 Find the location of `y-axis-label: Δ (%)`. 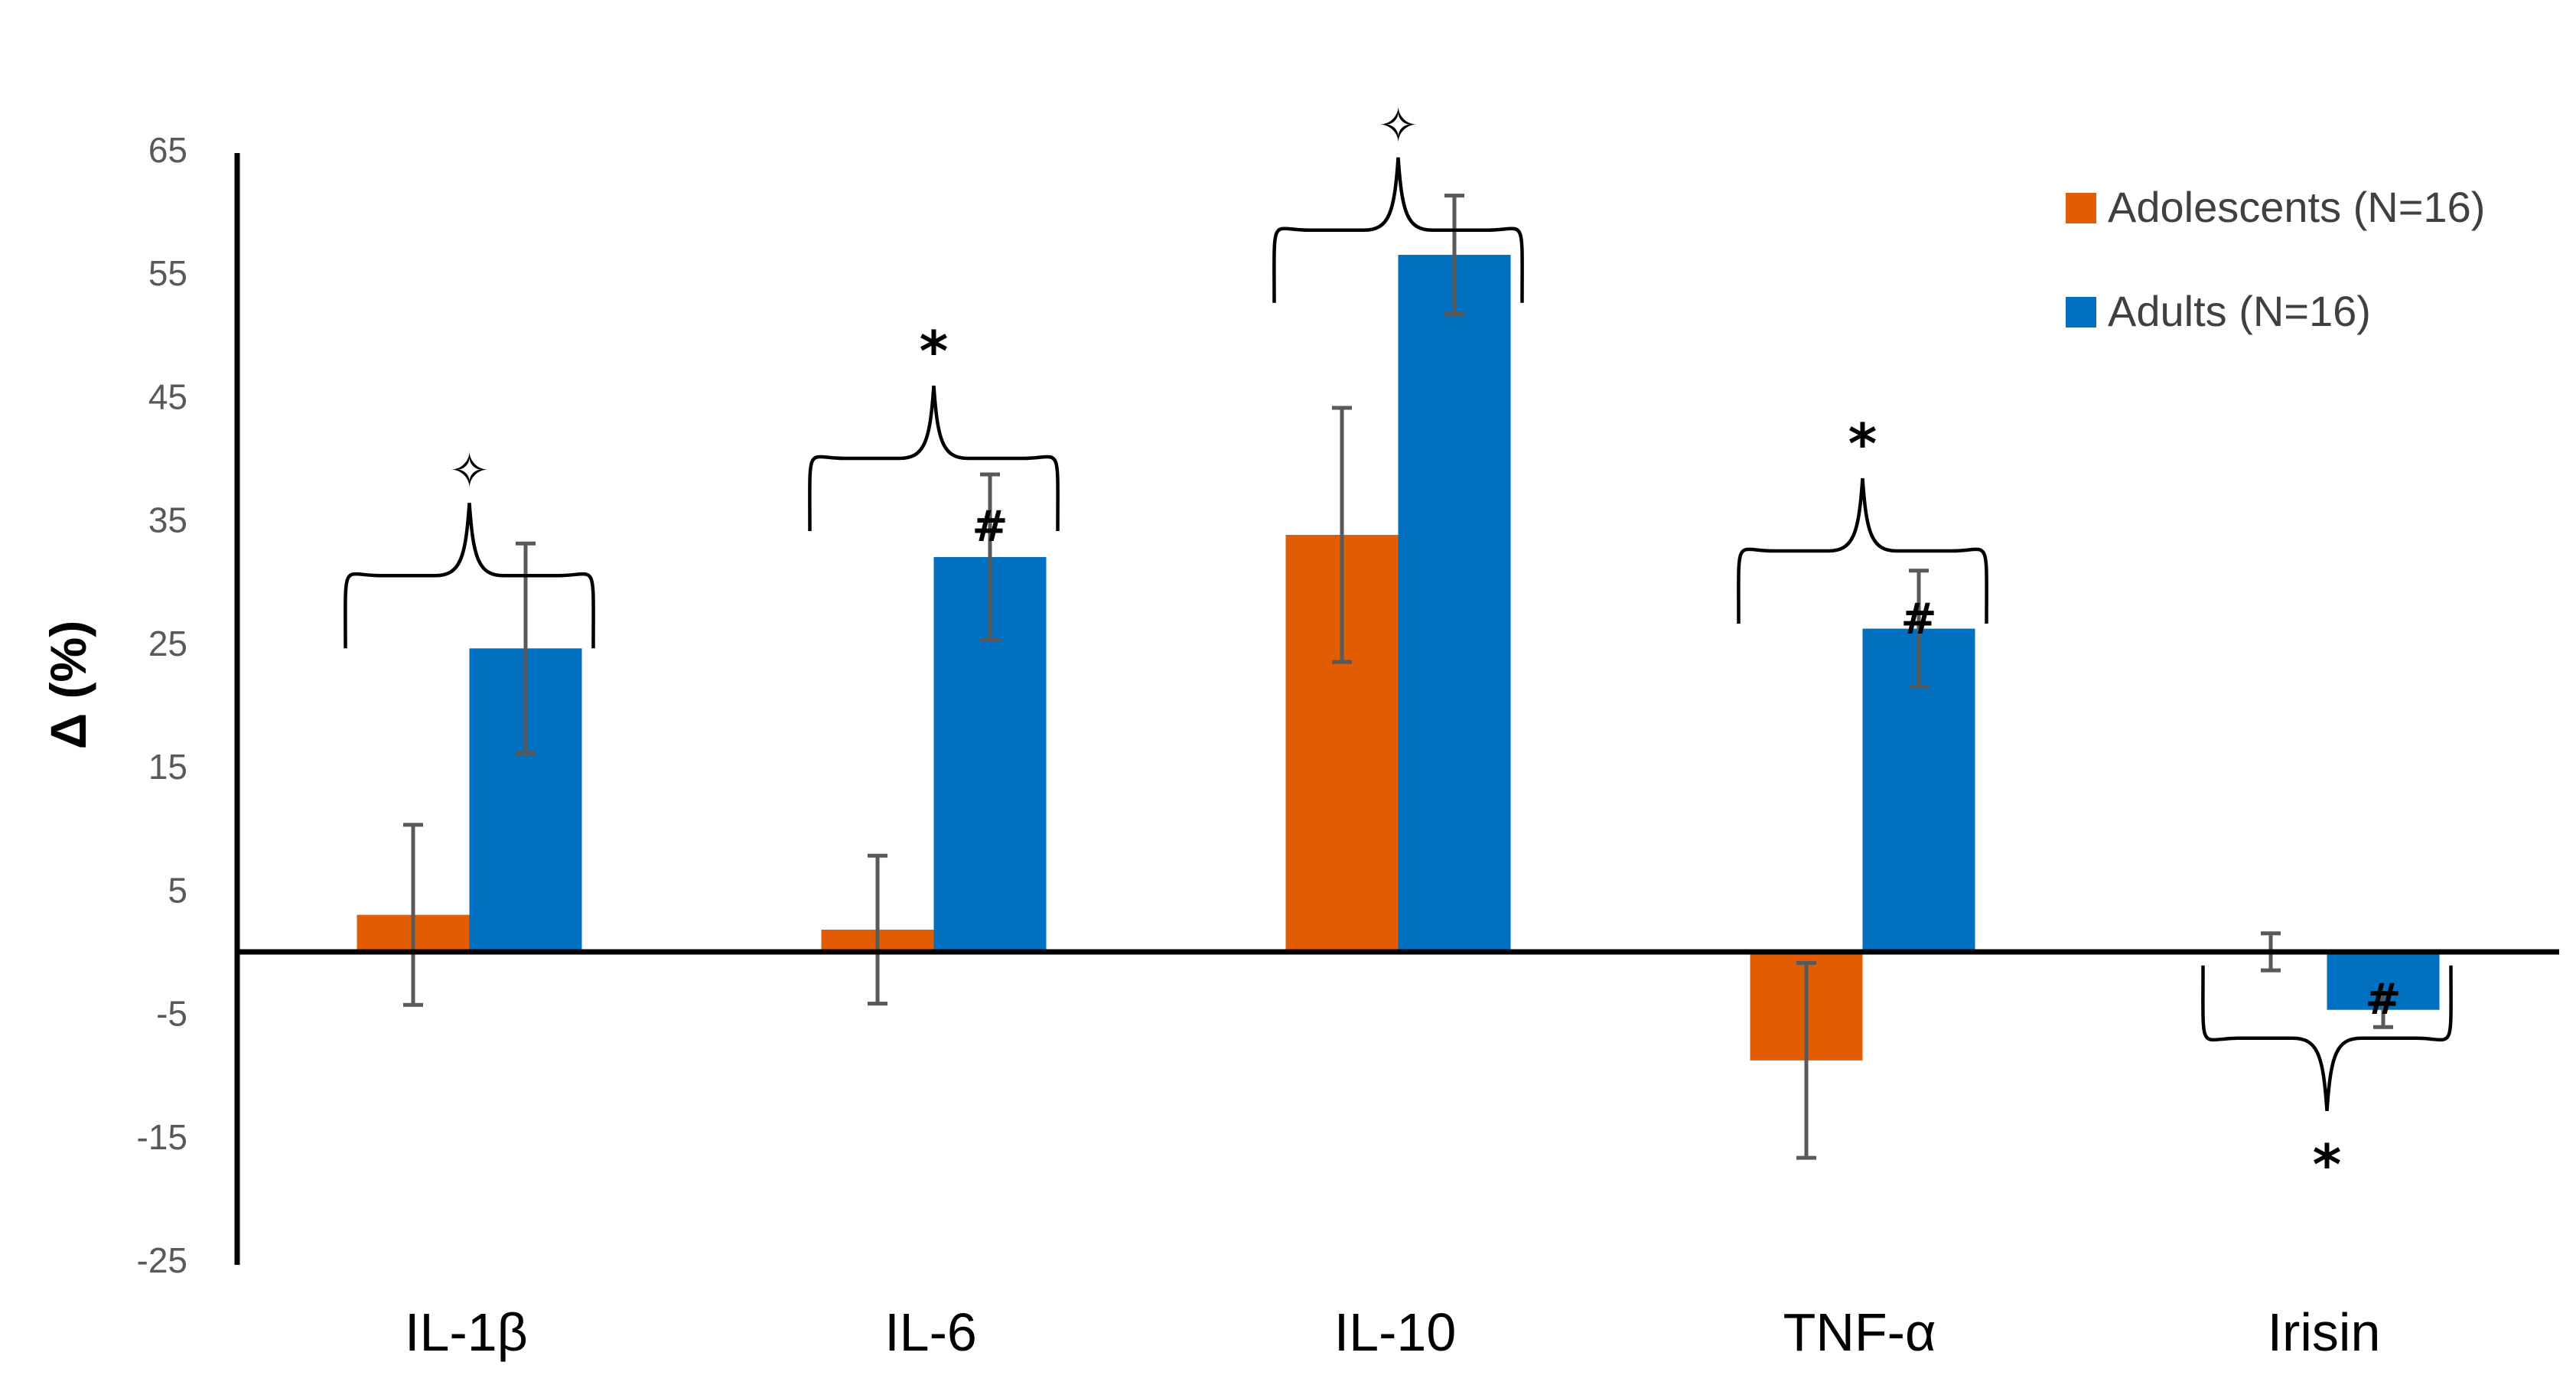

y-axis-label: Δ (%) is located at coordinates (68, 685).